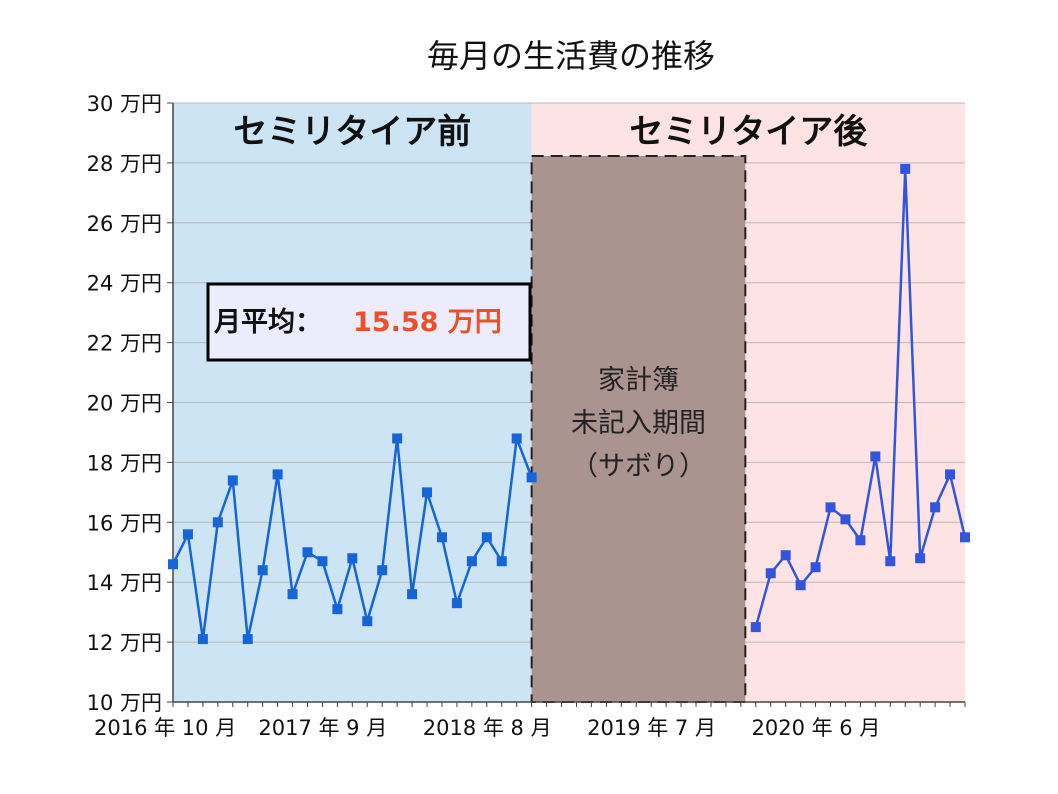  Describe the element at coordinates (124, 284) in the screenshot. I see `y-tick-label-7: 24 万円` at that location.